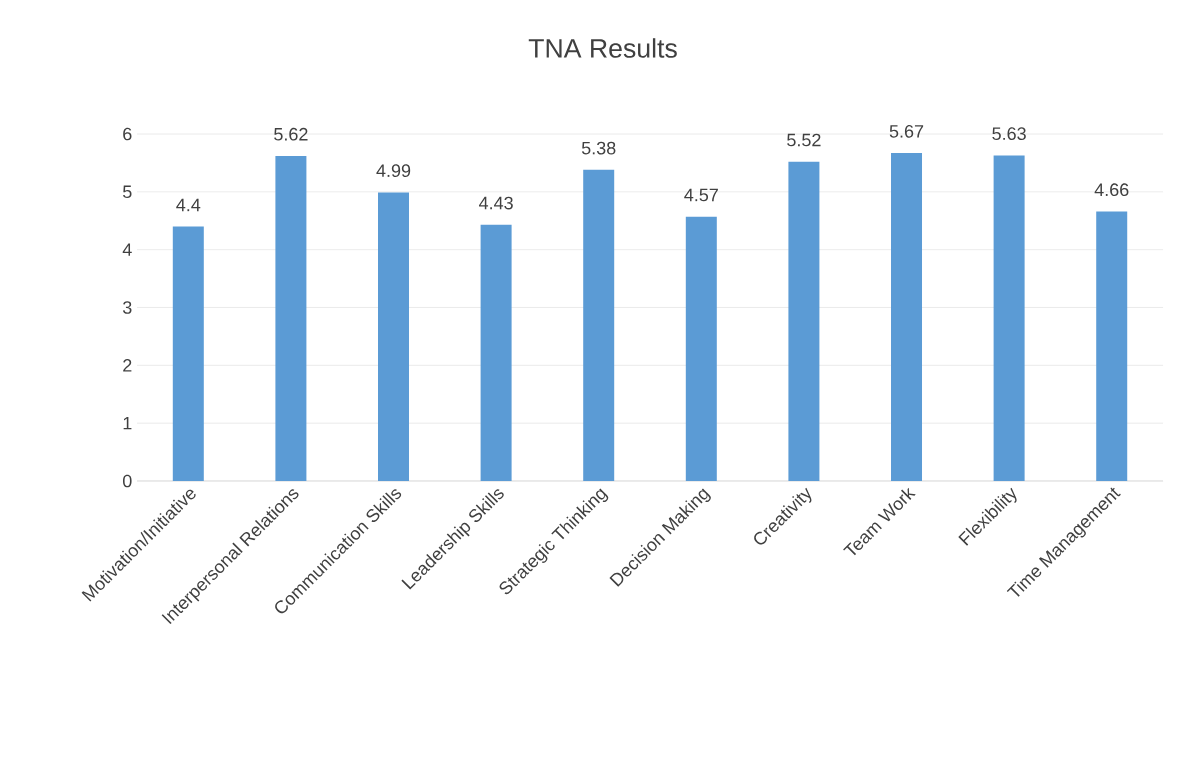  Describe the element at coordinates (701, 195) in the screenshot. I see `data-label: 4.57` at that location.